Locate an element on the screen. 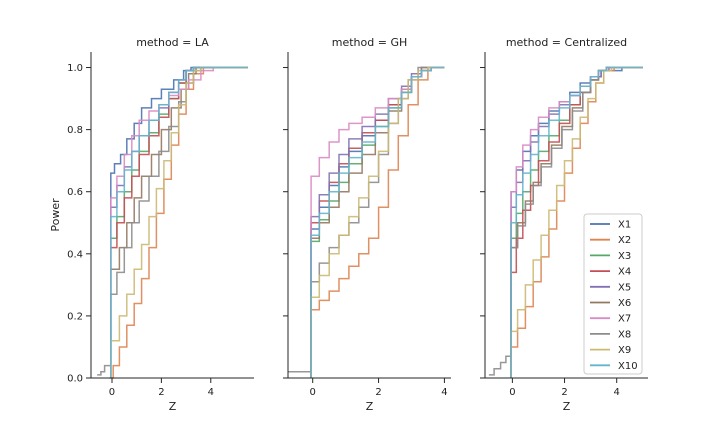  panel-title: method = LA is located at coordinates (172, 42).